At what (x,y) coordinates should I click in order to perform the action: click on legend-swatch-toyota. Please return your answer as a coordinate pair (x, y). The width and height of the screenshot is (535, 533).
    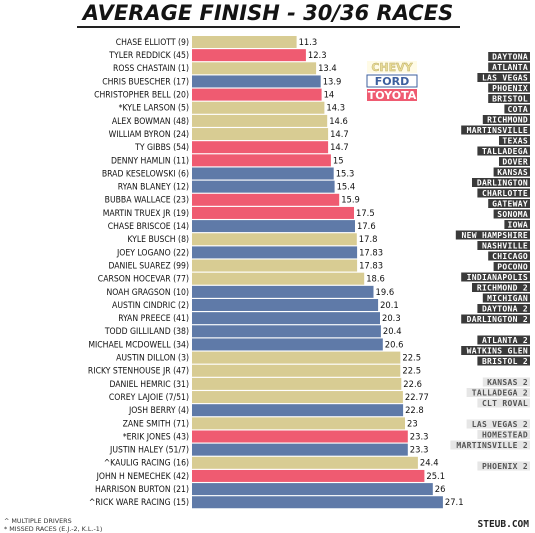
    Looking at the image, I should click on (392, 95).